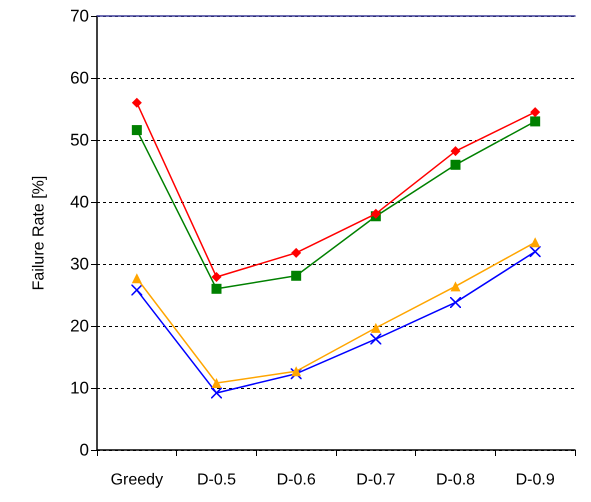 Image resolution: width=591 pixels, height=502 pixels. What do you see at coordinates (39, 233) in the screenshot?
I see `y-axis-title: Failure Rate [%]` at bounding box center [39, 233].